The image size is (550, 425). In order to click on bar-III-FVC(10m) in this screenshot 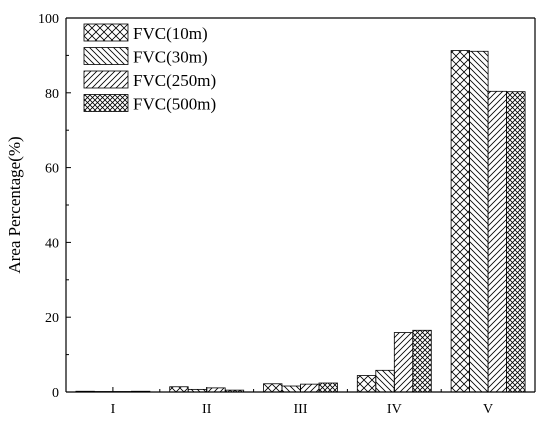, I will do `click(273, 388)`.